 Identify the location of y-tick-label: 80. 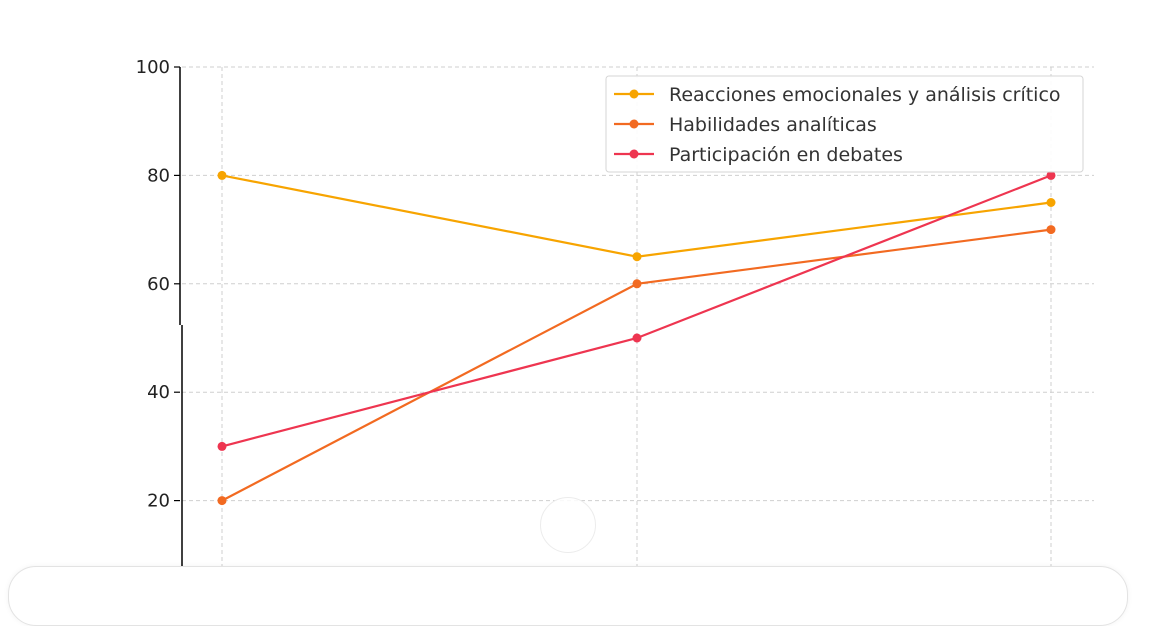
(158, 175).